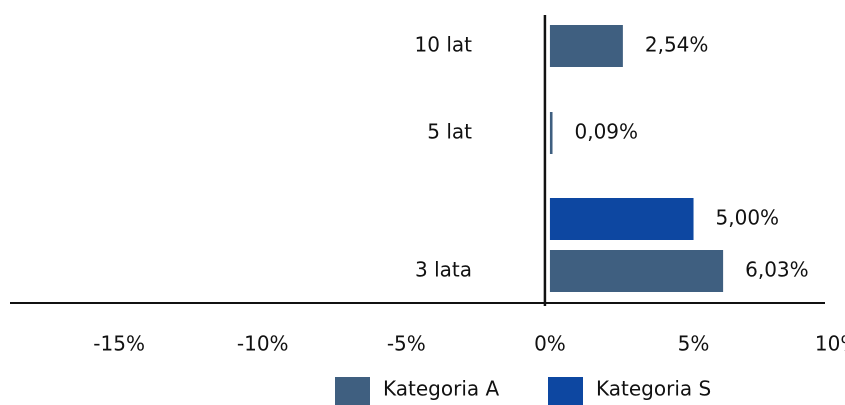  I want to click on x-tick-label: -5%, so click(406, 344).